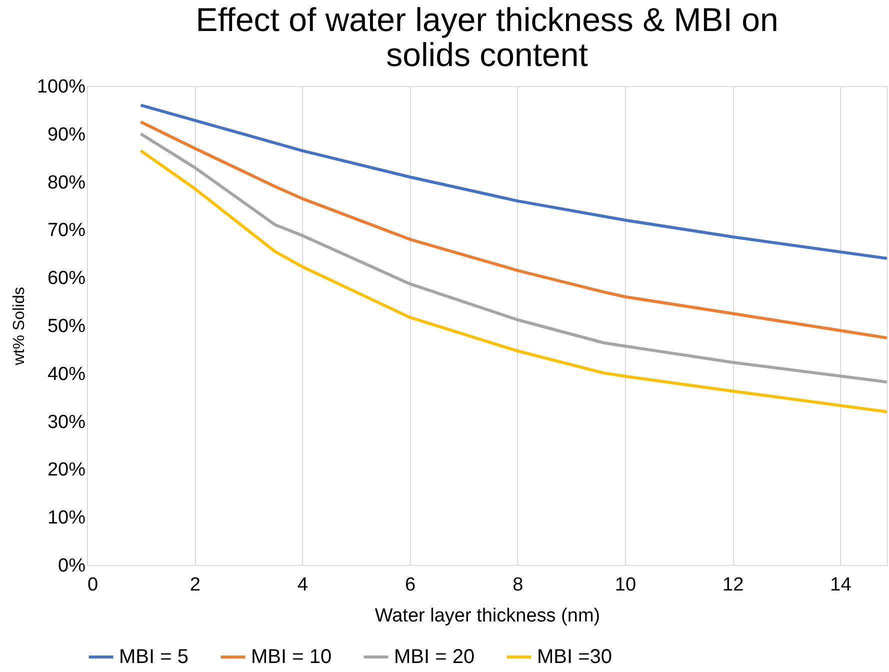 The height and width of the screenshot is (672, 889). I want to click on x-tick-label: 12, so click(733, 585).